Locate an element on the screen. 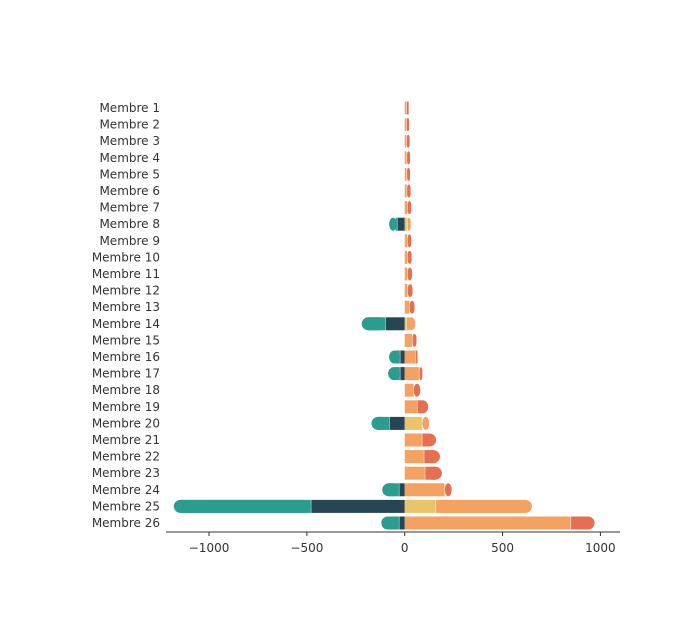 The image size is (700, 617). category-label: Membre 21 is located at coordinates (126, 440).